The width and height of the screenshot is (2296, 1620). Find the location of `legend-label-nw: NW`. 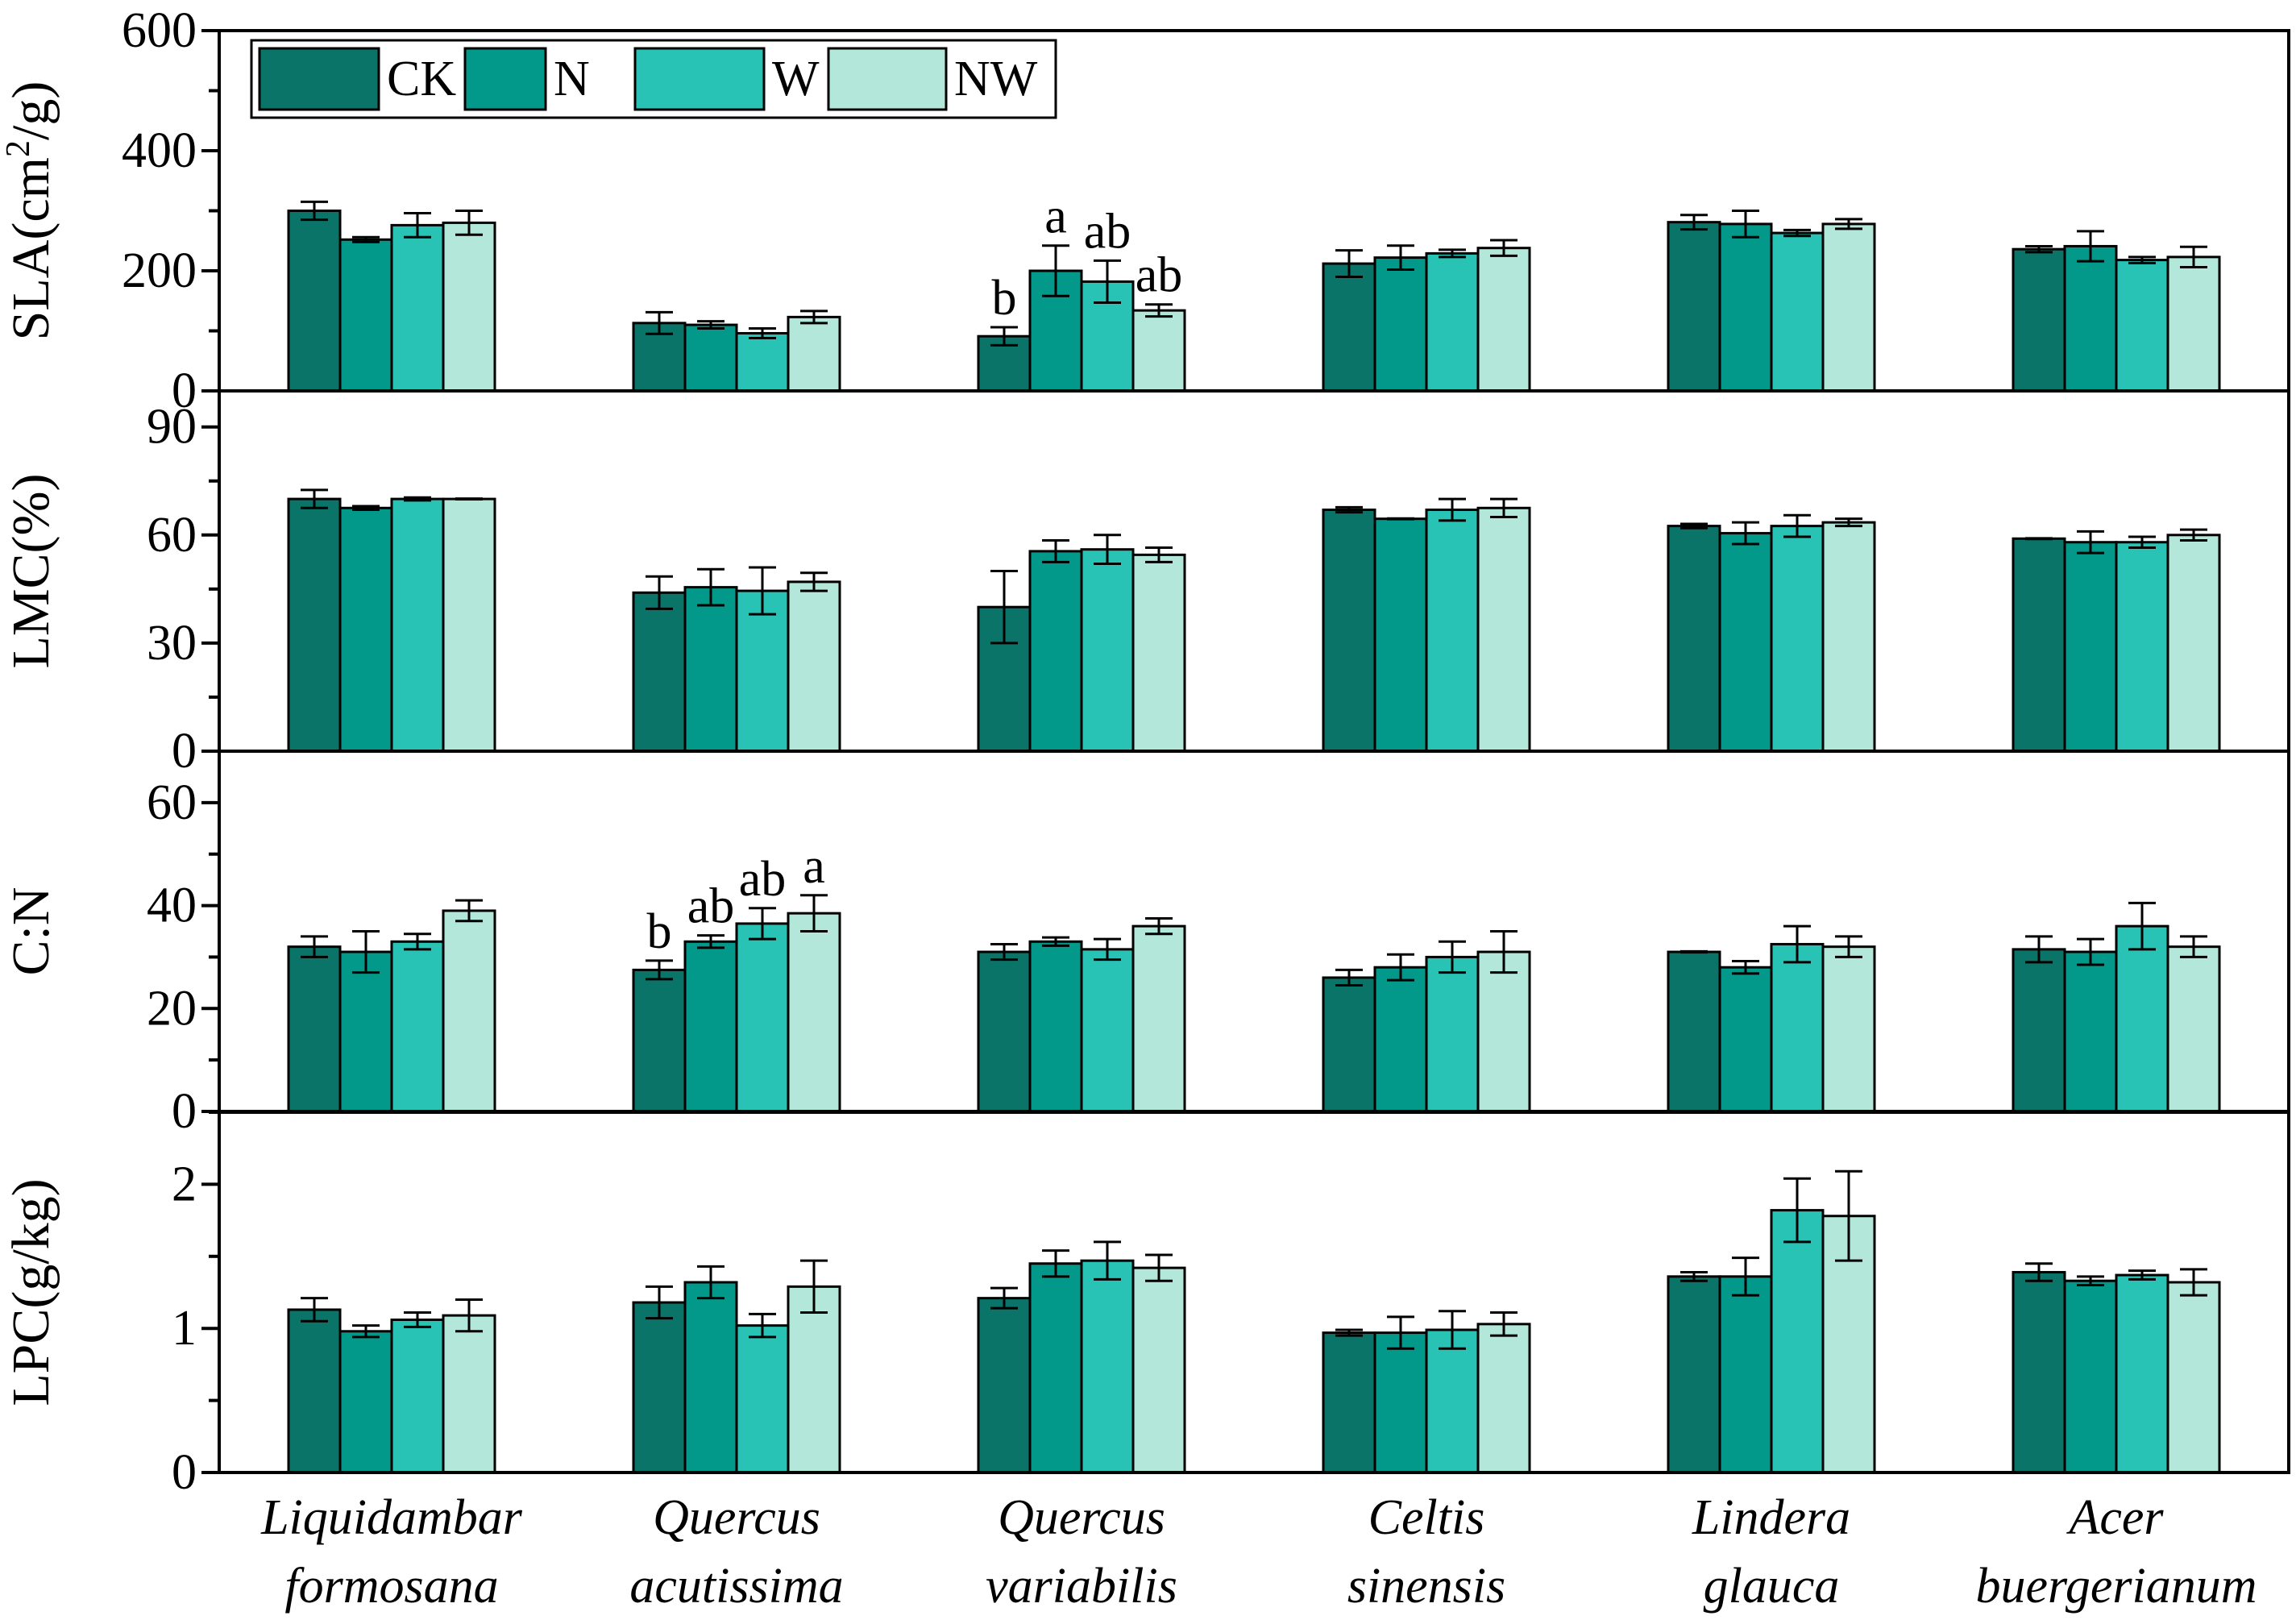

legend-label-nw: NW is located at coordinates (996, 79).